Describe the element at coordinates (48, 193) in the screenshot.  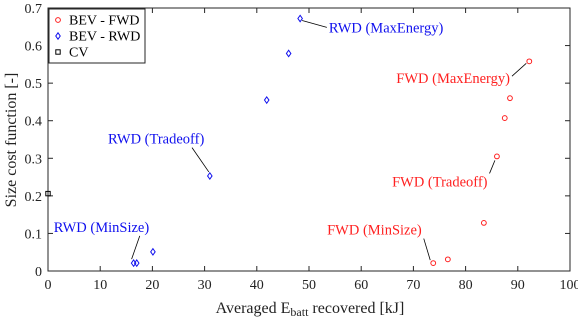
I see `data-point-cv` at that location.